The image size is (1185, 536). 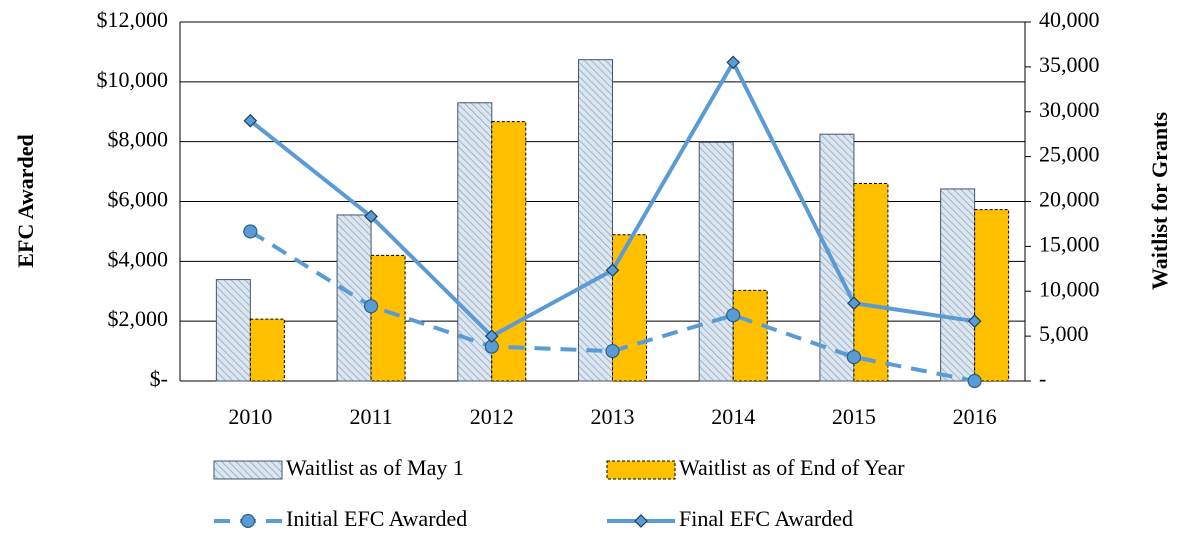 I want to click on legend-label: Initial EFC Awarded, so click(x=376, y=518).